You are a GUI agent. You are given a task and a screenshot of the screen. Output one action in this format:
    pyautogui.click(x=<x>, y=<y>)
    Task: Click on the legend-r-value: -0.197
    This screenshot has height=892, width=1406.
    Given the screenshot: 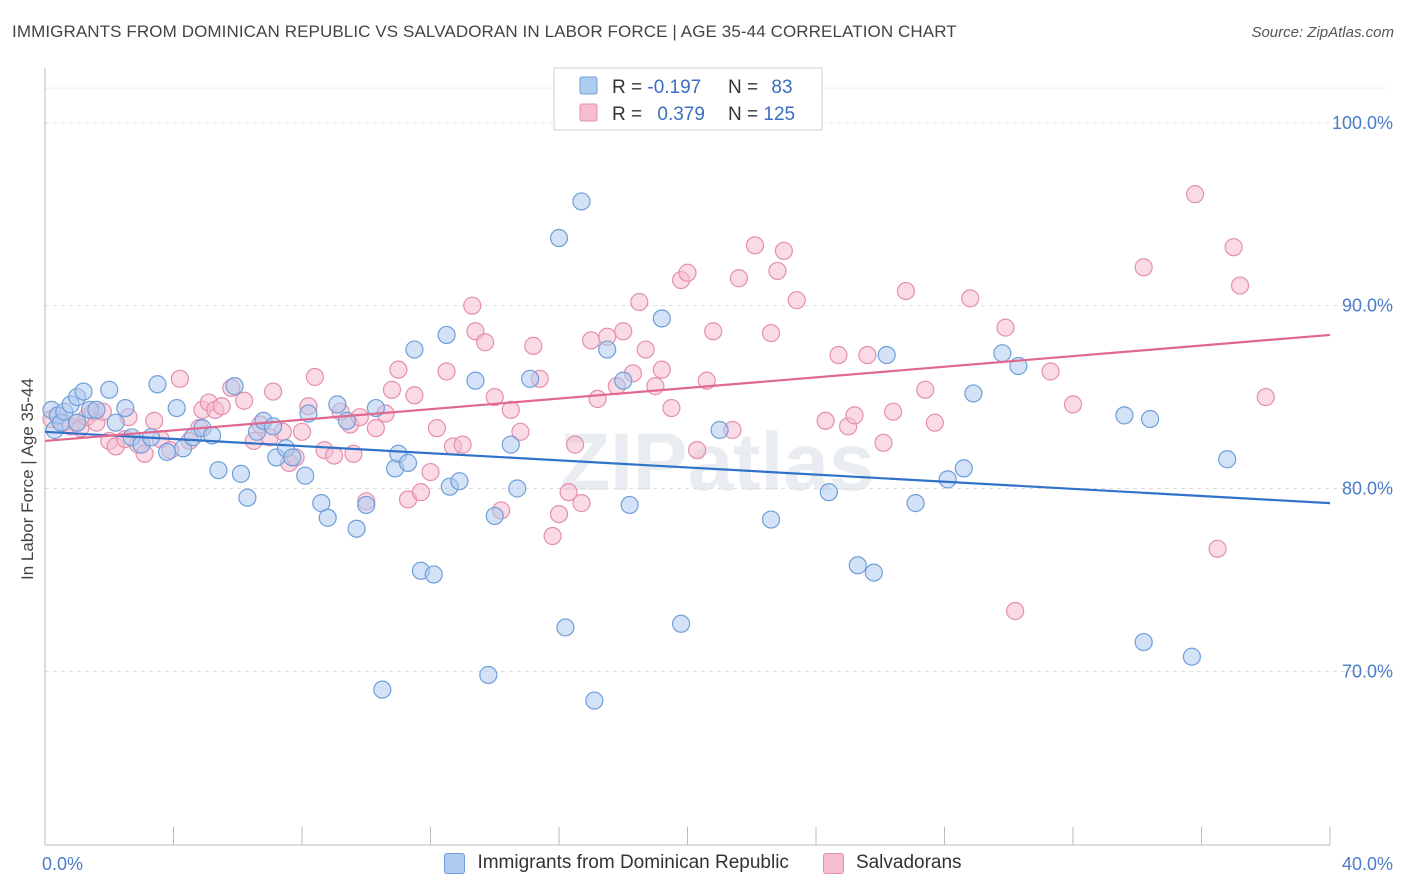 What is the action you would take?
    pyautogui.click(x=674, y=87)
    